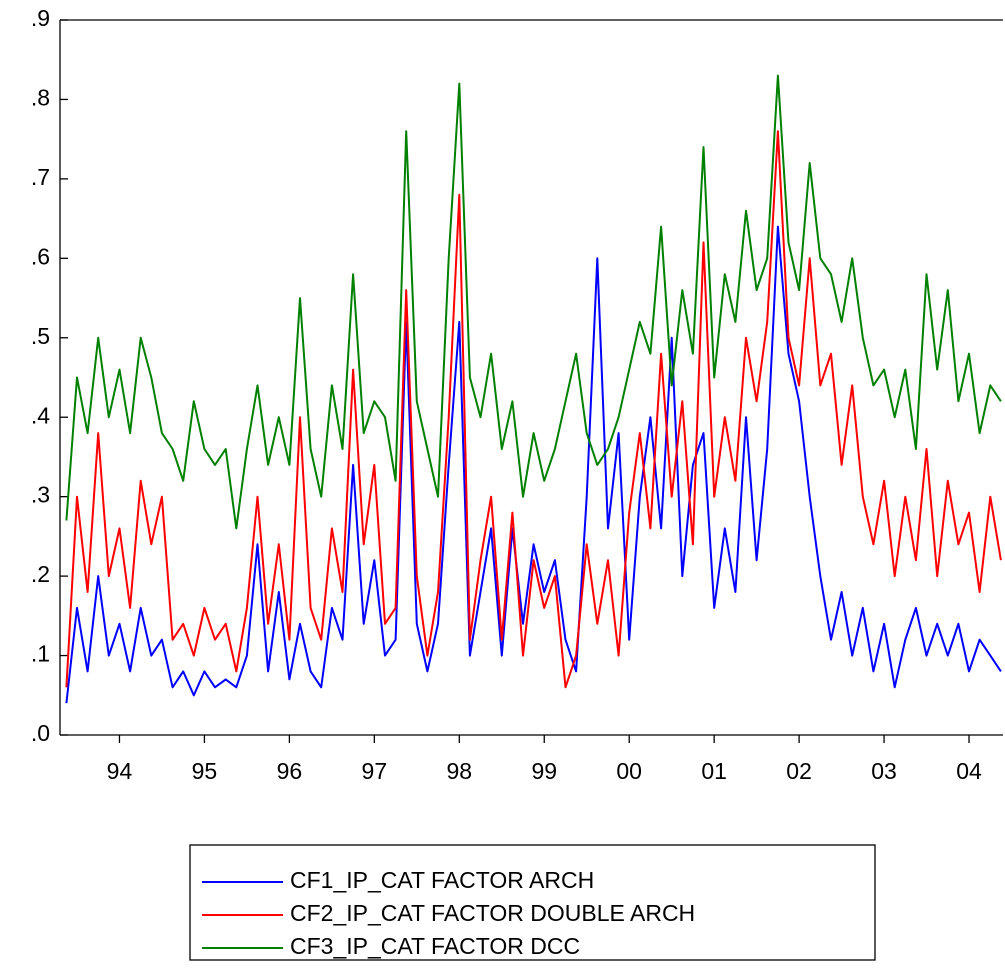 This screenshot has height=974, width=1005. What do you see at coordinates (629, 771) in the screenshot?
I see `x-tick-label: 00` at bounding box center [629, 771].